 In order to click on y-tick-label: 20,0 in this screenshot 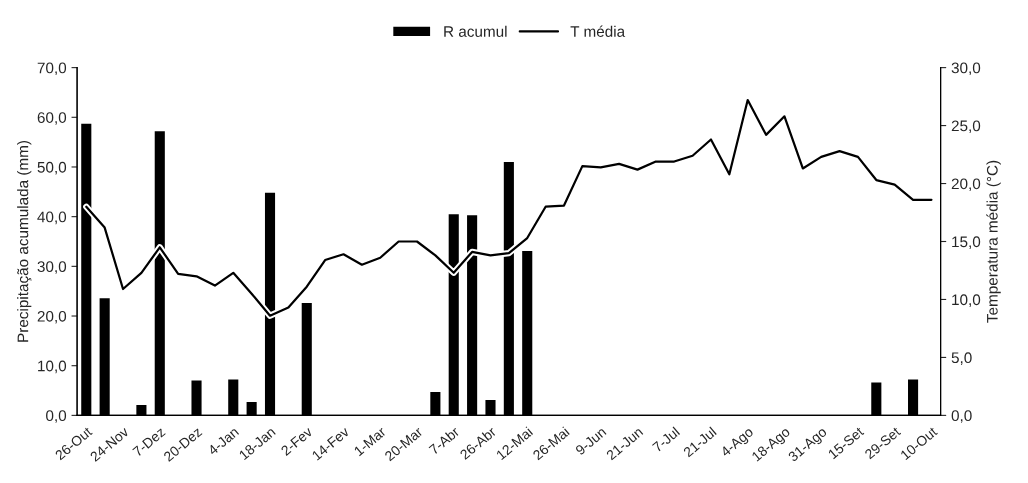, I will do `click(52, 317)`.